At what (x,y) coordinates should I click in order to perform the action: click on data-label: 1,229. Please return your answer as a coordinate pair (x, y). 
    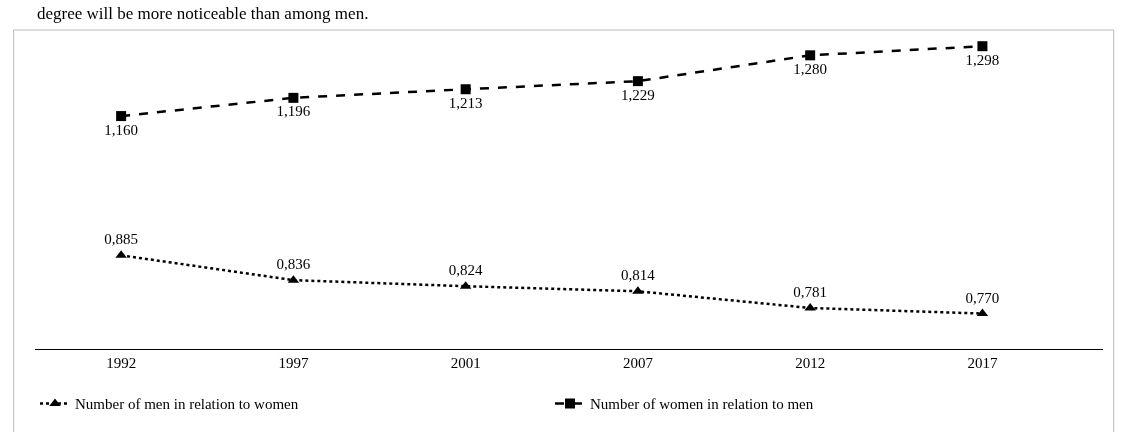
    Looking at the image, I should click on (638, 94).